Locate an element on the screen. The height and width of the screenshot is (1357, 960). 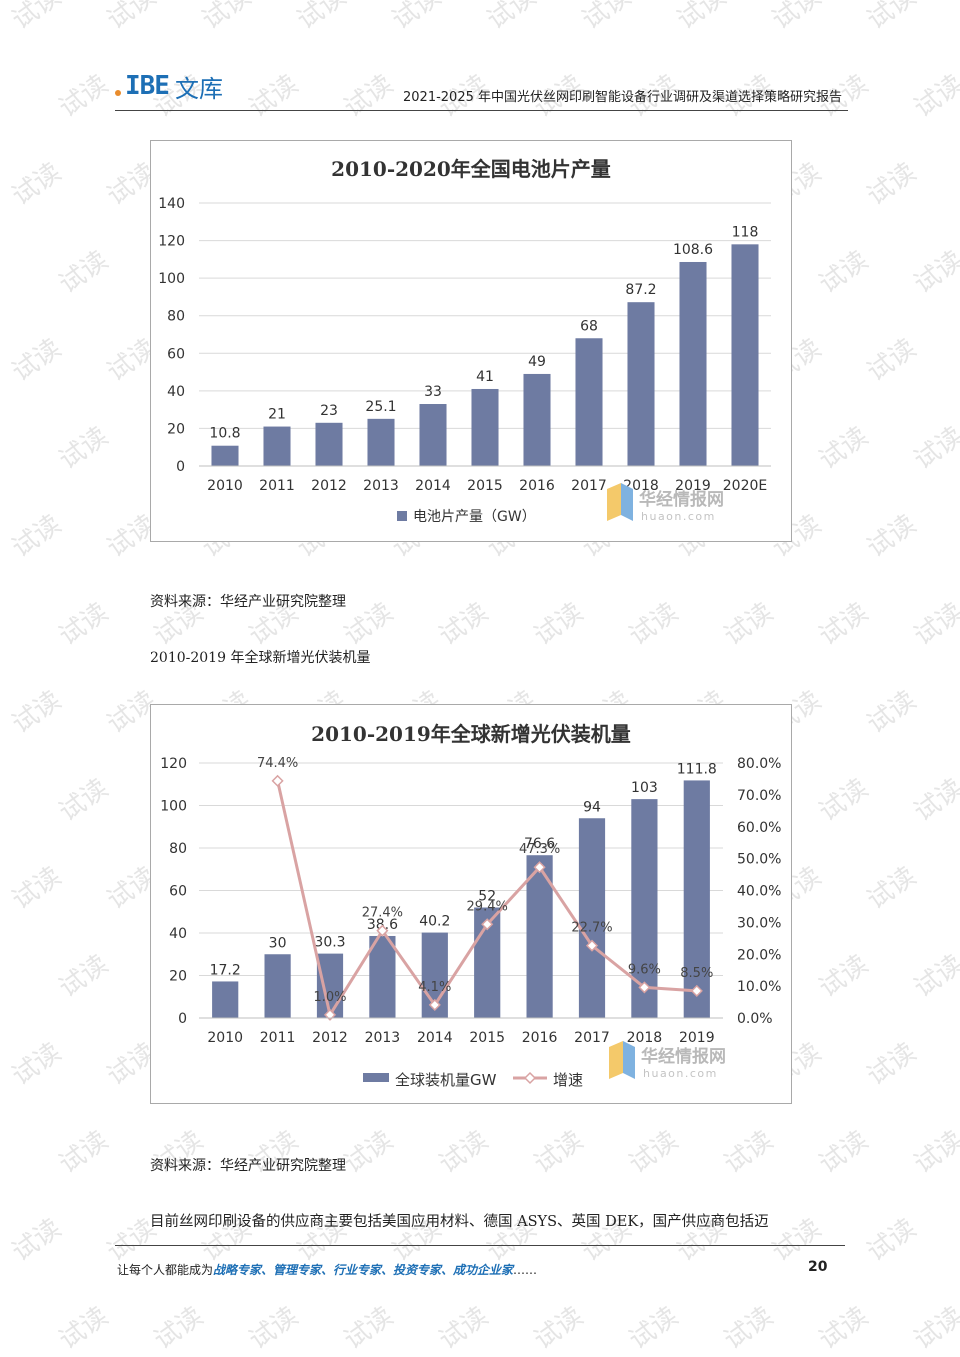
chart1-x-tick-label: 2011 is located at coordinates (277, 486).